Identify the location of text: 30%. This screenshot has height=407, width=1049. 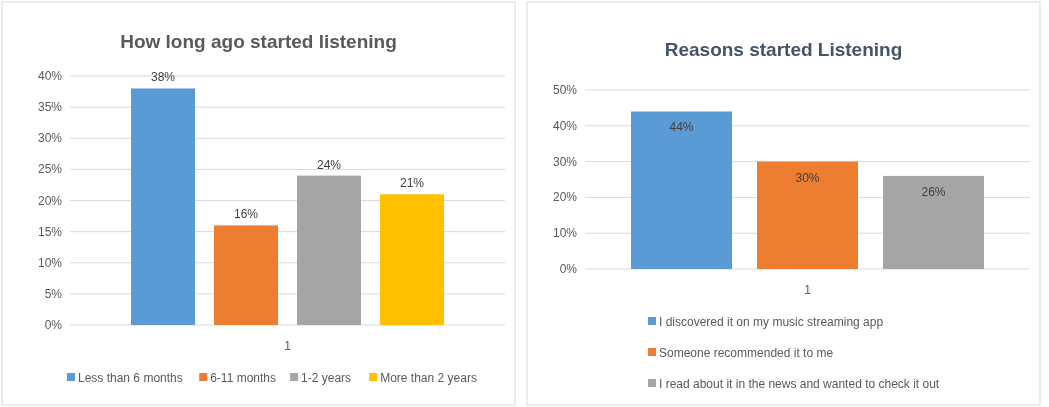
(807, 177).